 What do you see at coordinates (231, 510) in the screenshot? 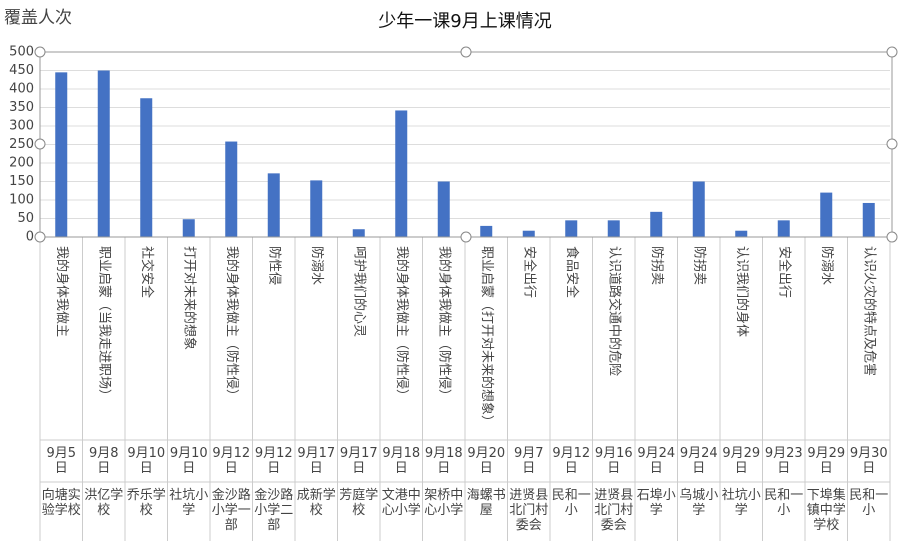
I see `school-label: 金沙路小学一部` at bounding box center [231, 510].